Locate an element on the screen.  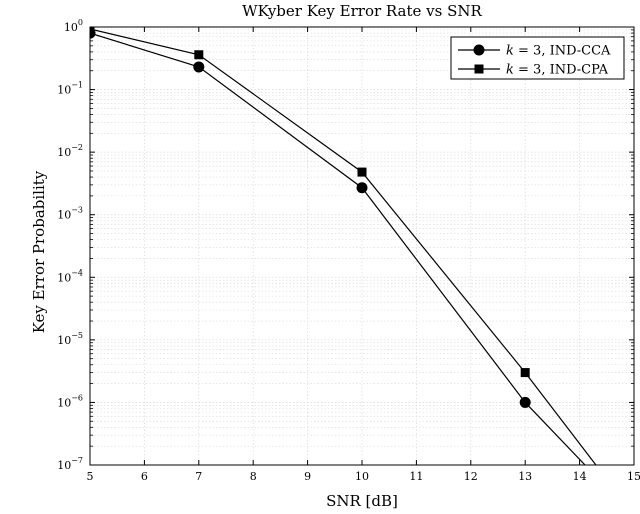
x-tick-label: 7 is located at coordinates (198, 476).